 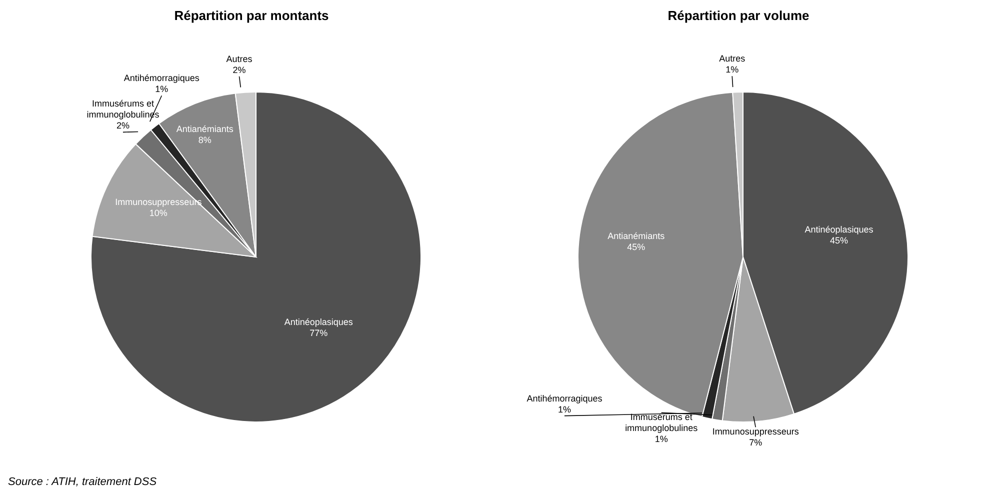 I want to click on data-label: 77%, so click(x=319, y=333).